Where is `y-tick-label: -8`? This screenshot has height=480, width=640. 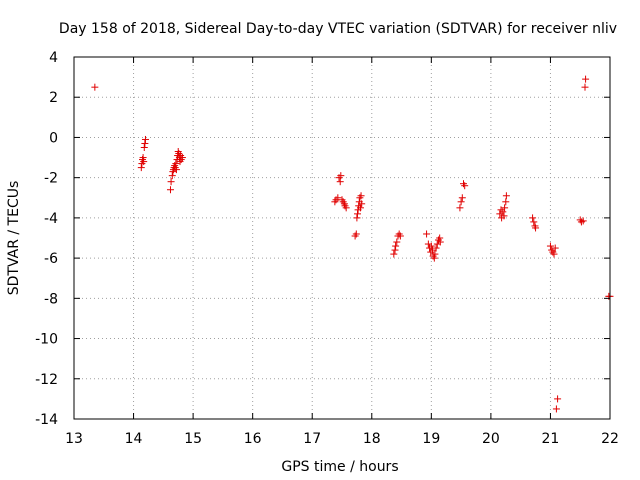 y-tick-label: -8 is located at coordinates (51, 299).